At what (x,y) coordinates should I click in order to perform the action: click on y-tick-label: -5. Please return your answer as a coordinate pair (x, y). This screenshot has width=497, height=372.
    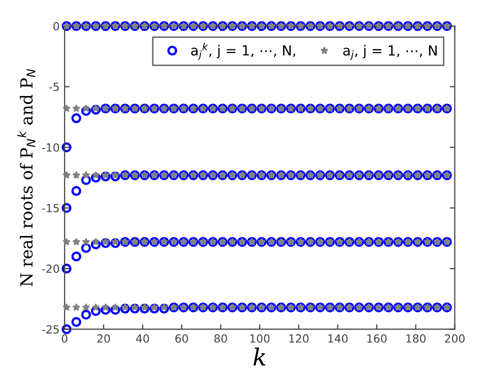
    Looking at the image, I should click on (54, 87).